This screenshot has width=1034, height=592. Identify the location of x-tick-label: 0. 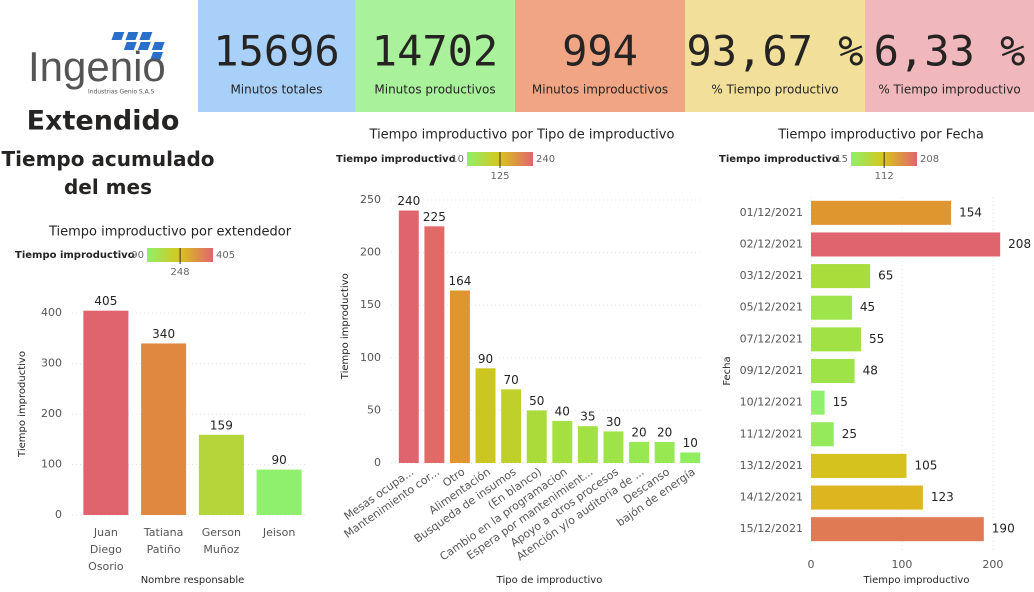
(811, 564).